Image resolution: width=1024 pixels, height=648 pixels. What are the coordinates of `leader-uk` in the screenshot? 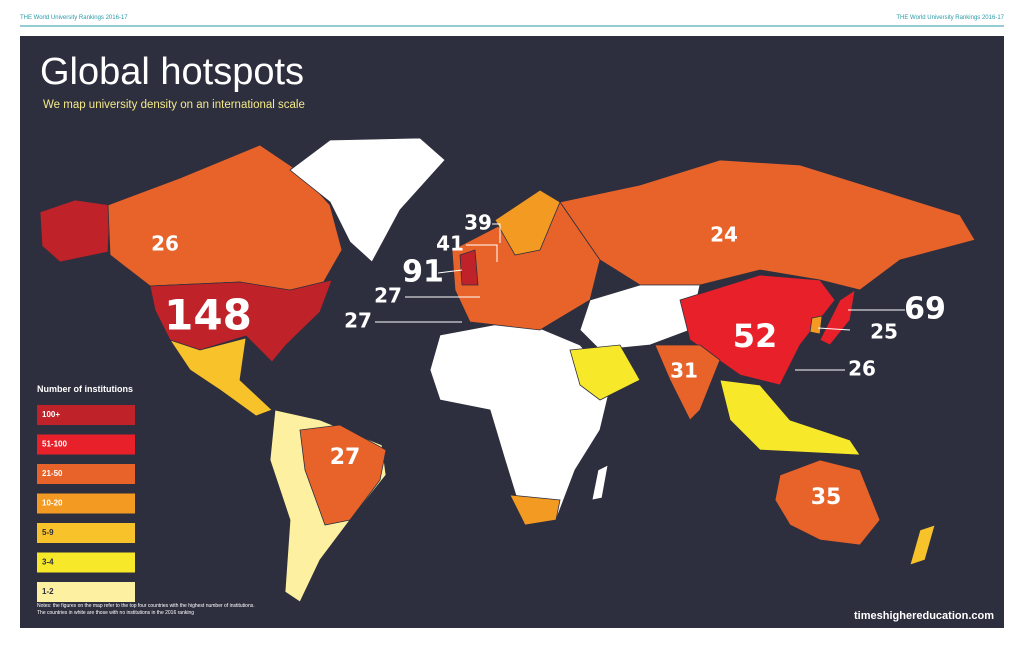 It's located at (450, 271).